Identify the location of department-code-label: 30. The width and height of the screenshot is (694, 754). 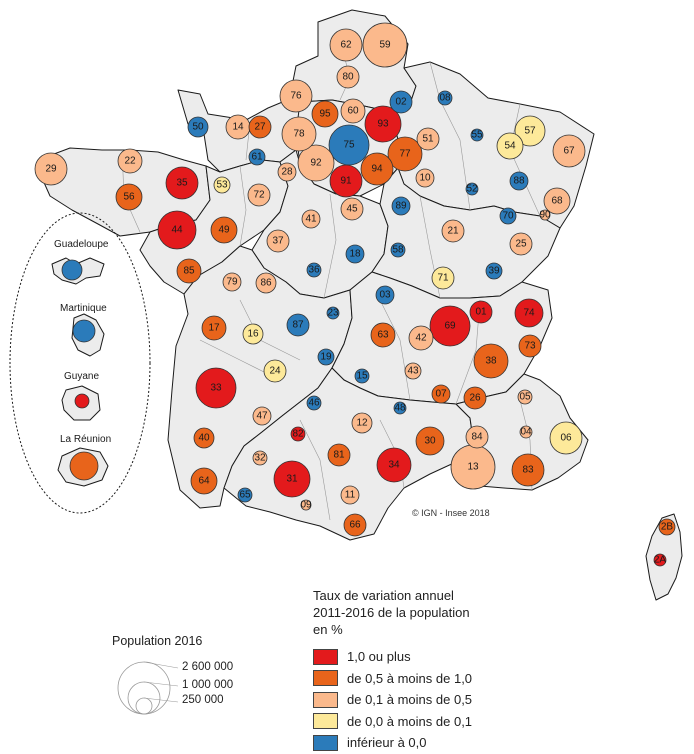
(430, 441).